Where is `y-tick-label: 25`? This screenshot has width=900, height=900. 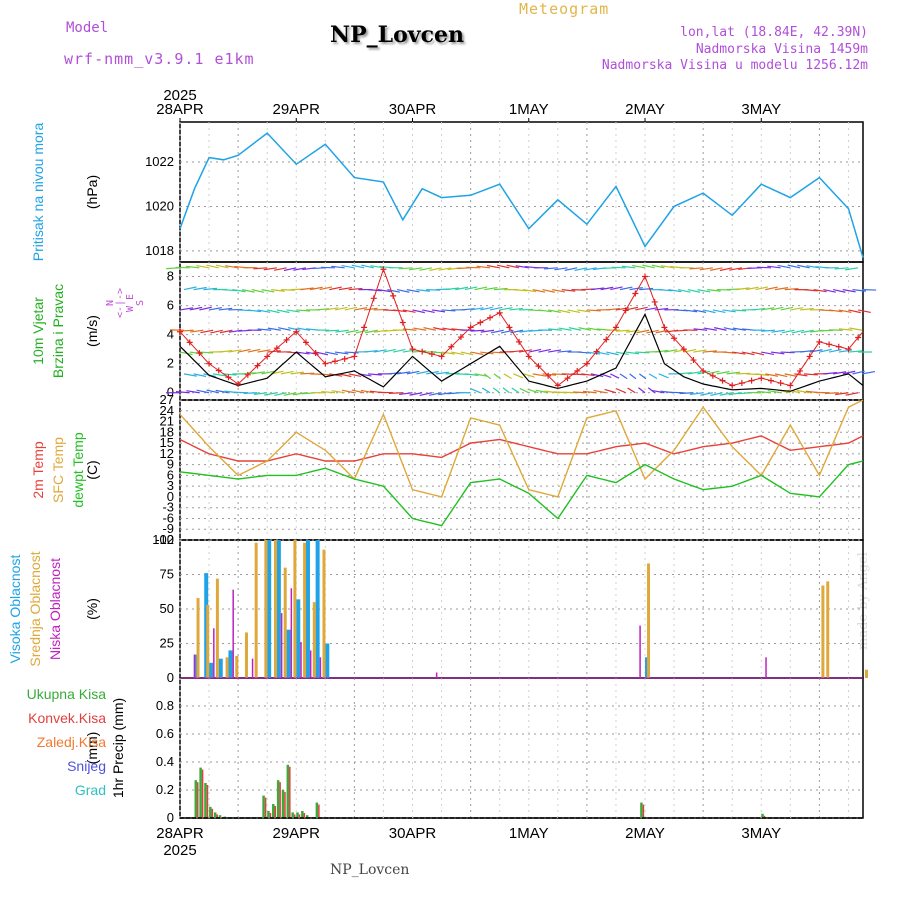
y-tick-label: 25 is located at coordinates (167, 643).